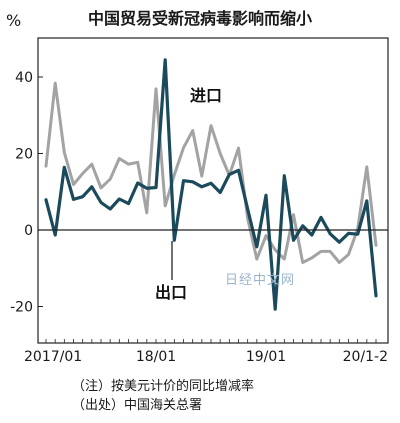  Describe the element at coordinates (200, 18) in the screenshot. I see `chart-title: 中国贸易受新冠病毒影响而缩小` at that location.